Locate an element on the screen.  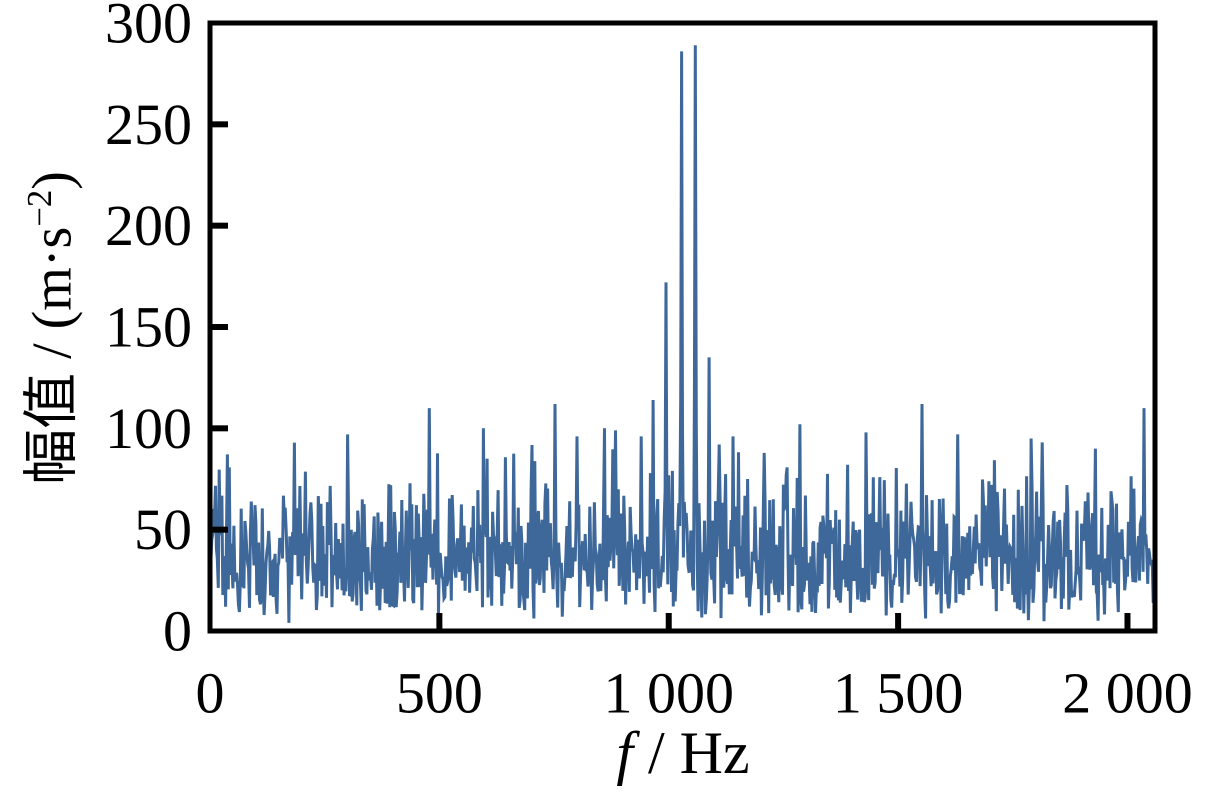
x-axis-label: f / Hz is located at coordinates (683, 753).